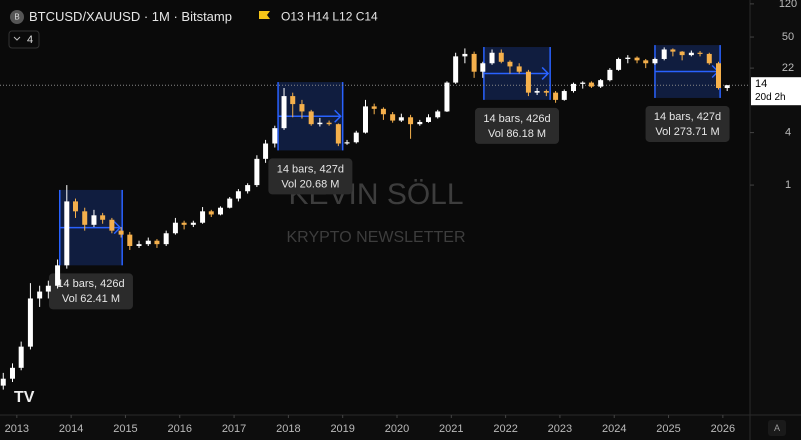  Describe the element at coordinates (451, 429) in the screenshot. I see `x-tick-label: 2021` at that location.